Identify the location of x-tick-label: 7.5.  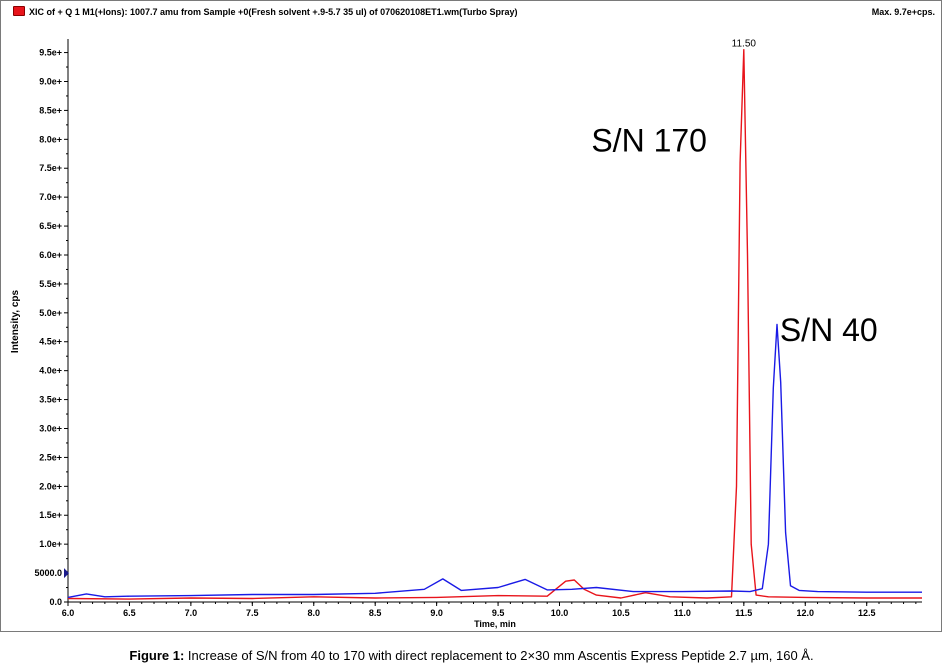
(252, 613).